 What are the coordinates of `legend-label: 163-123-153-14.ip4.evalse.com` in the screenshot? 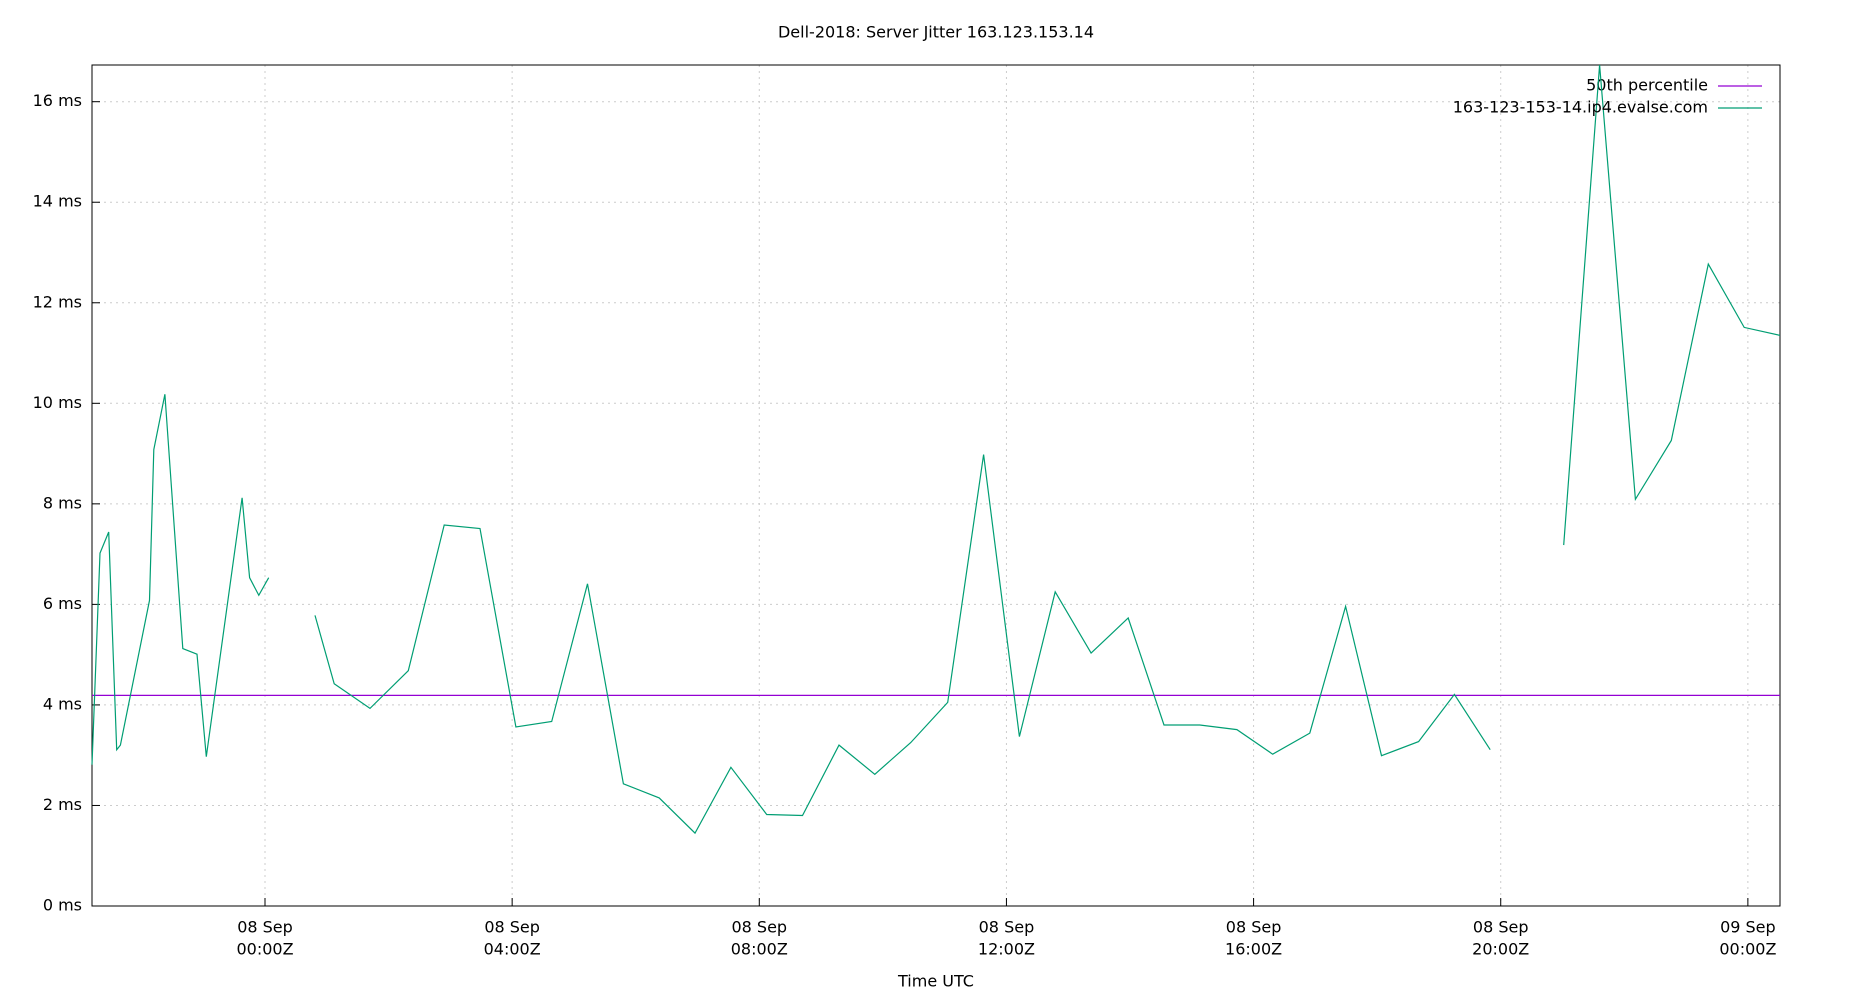 It's located at (1580, 107).